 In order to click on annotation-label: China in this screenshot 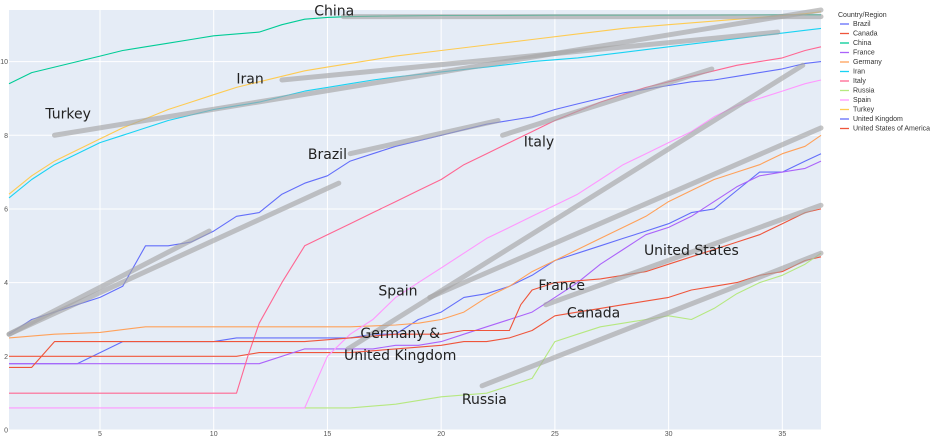, I will do `click(334, 12)`.